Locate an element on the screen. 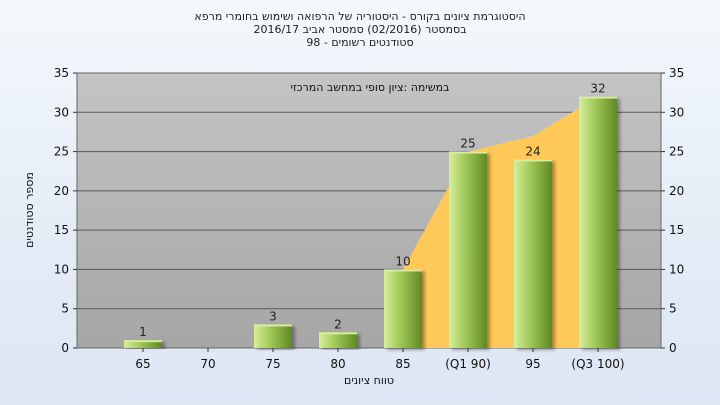  y-right-tick-label: 0 is located at coordinates (673, 348).